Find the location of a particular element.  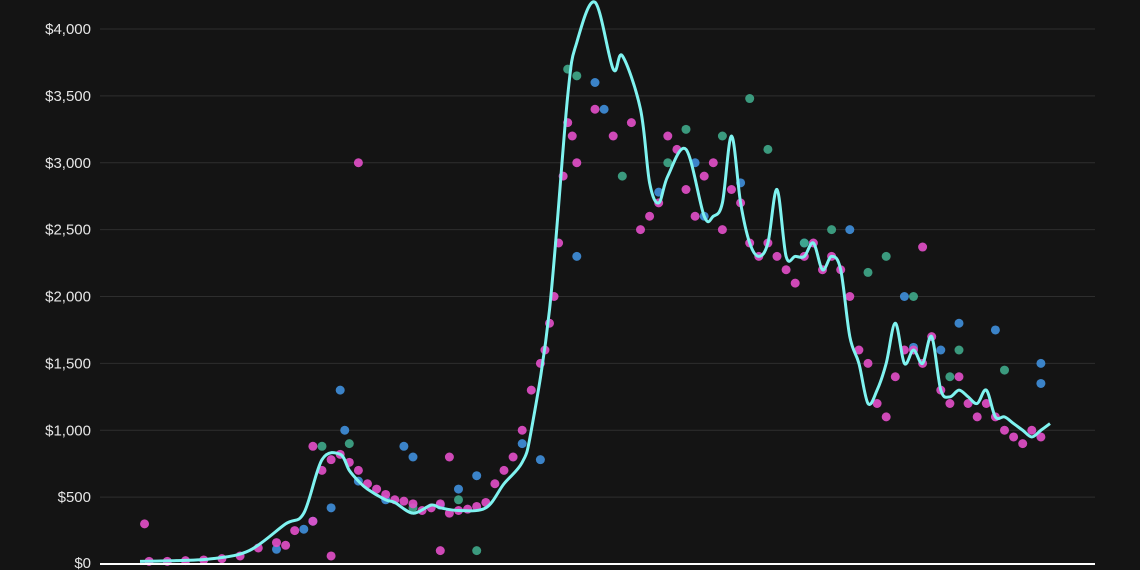

y-tick-label: $0 is located at coordinates (82, 562).